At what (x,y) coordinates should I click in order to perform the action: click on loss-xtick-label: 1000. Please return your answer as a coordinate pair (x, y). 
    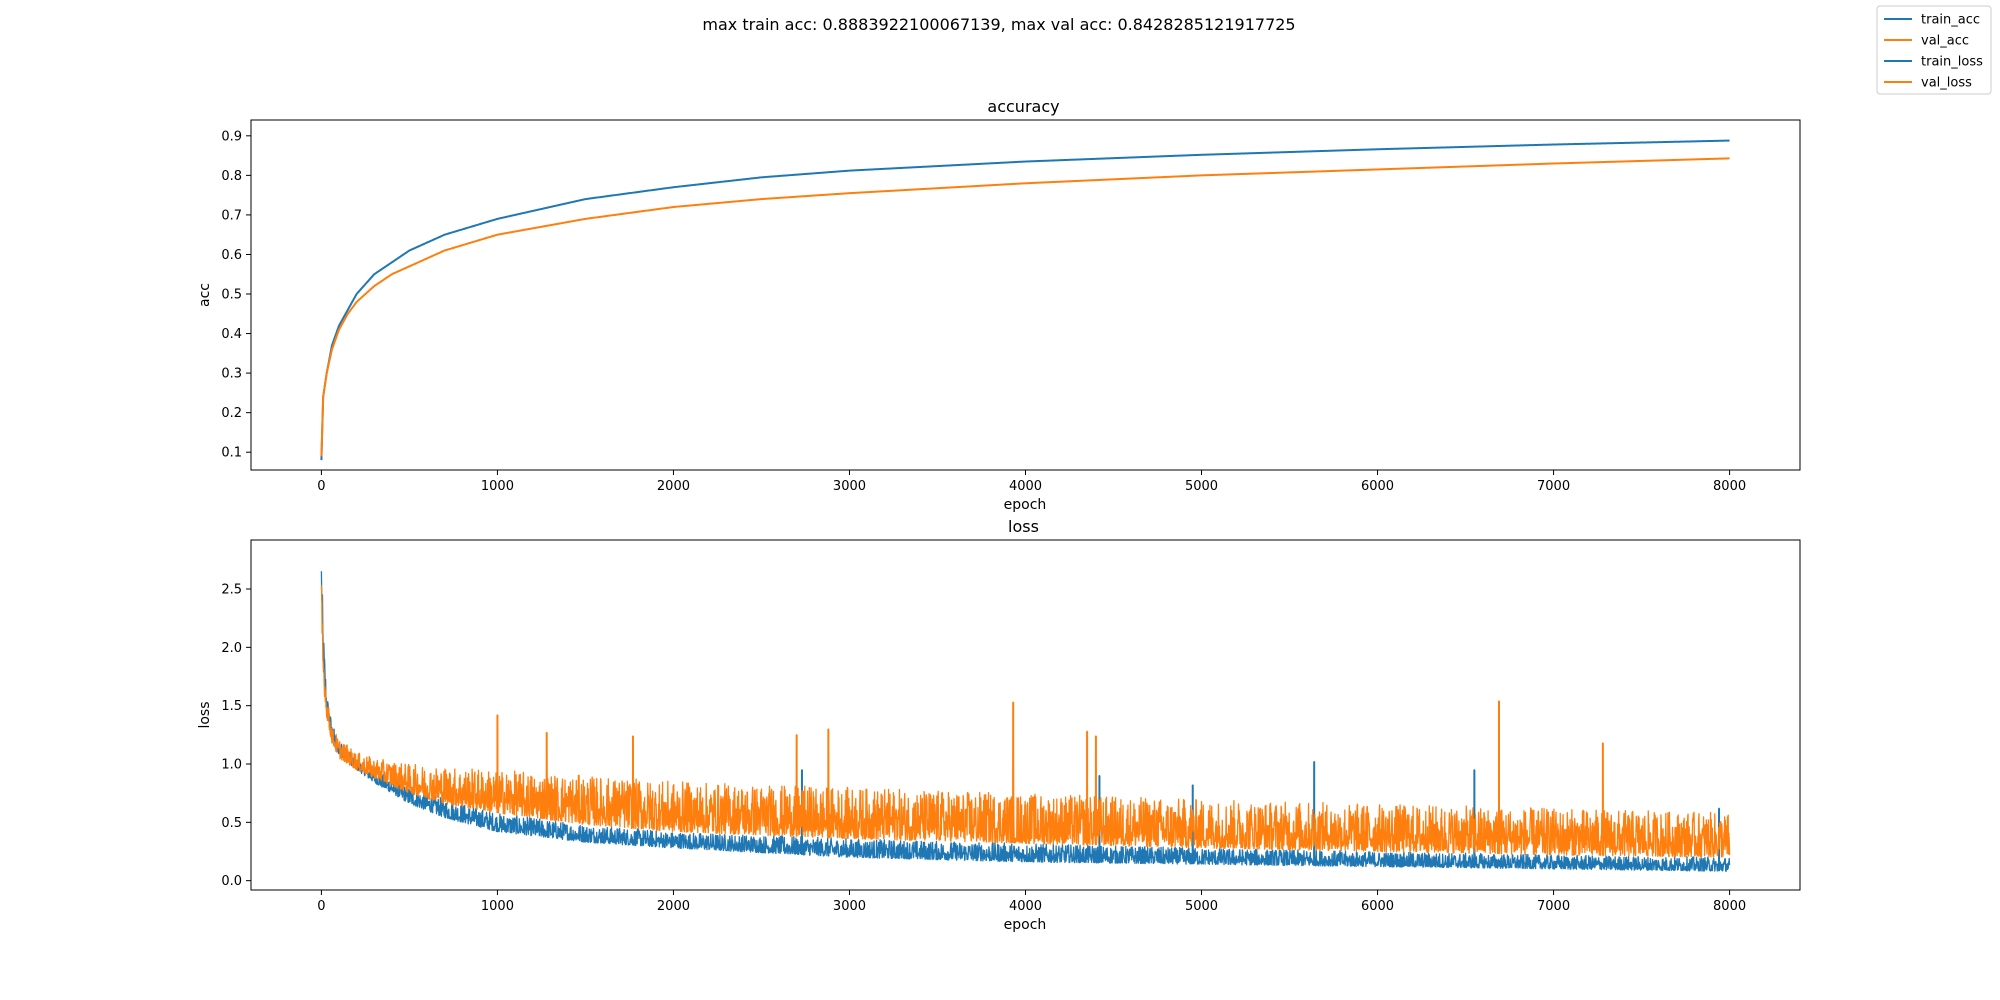
    Looking at the image, I should click on (497, 906).